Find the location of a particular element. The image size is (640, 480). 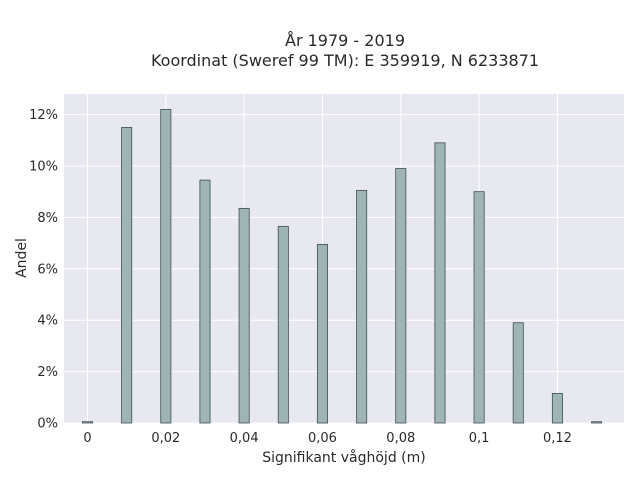

y-axis-ticks: 0% 2% 4% 6% 8% 10% 12% is located at coordinates (43, 269).